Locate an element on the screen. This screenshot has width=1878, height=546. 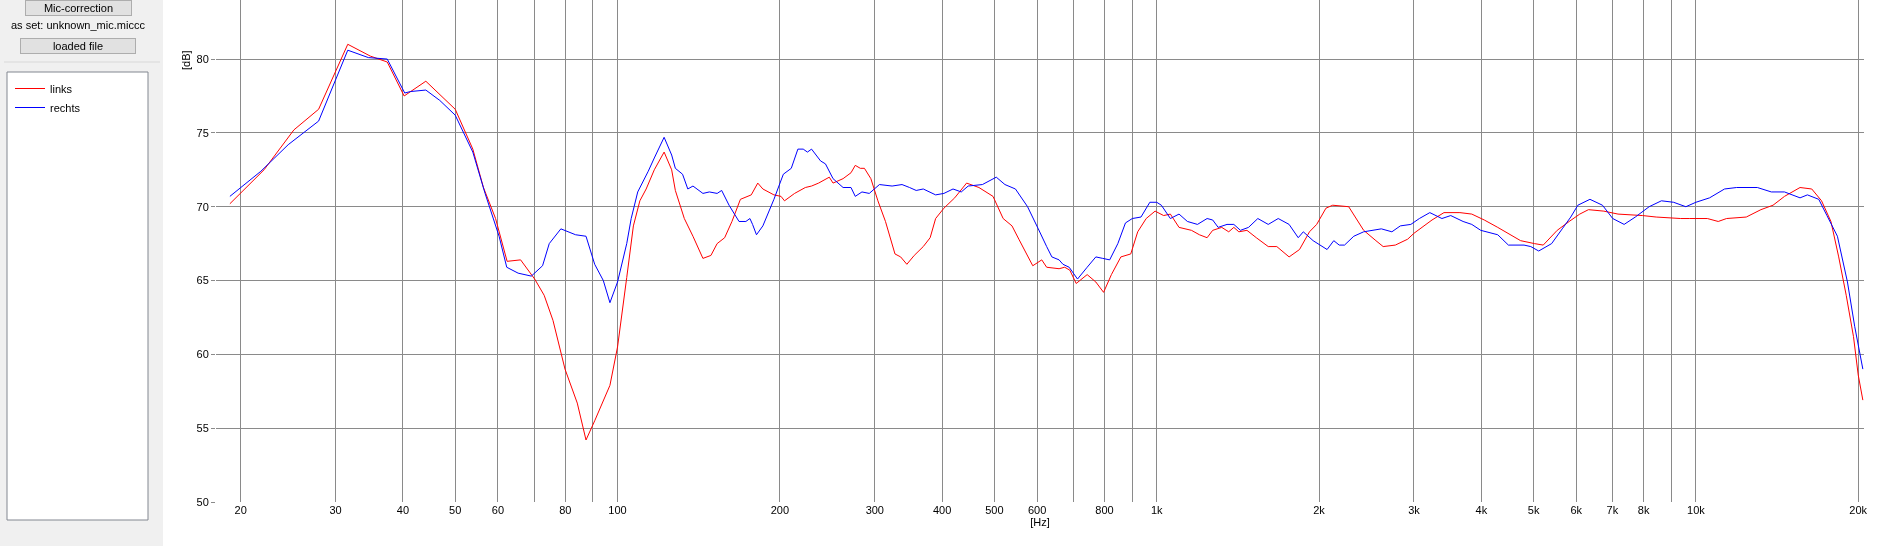
x-tick-label: 10k is located at coordinates (1696, 510).